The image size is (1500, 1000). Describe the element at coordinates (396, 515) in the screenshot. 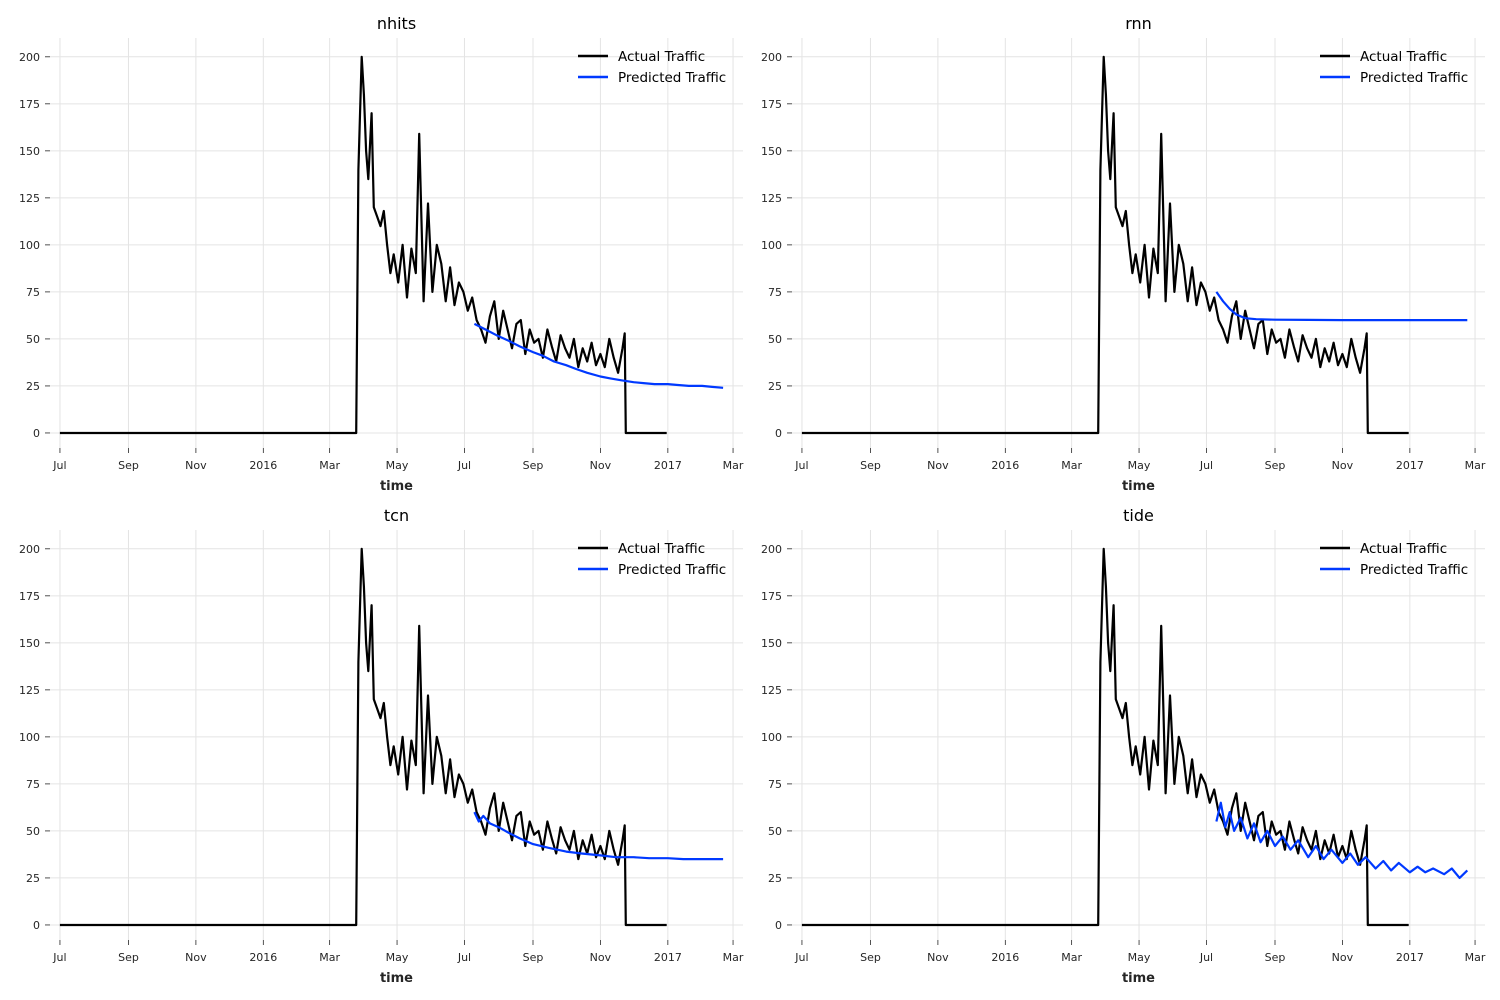

I see `chart-title: tcn` at that location.